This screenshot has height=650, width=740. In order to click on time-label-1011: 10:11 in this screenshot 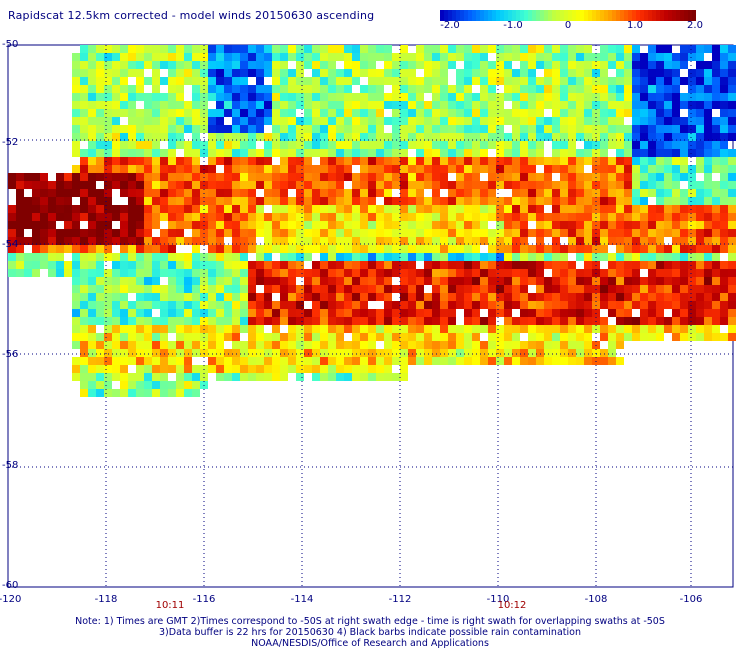, I will do `click(170, 605)`.